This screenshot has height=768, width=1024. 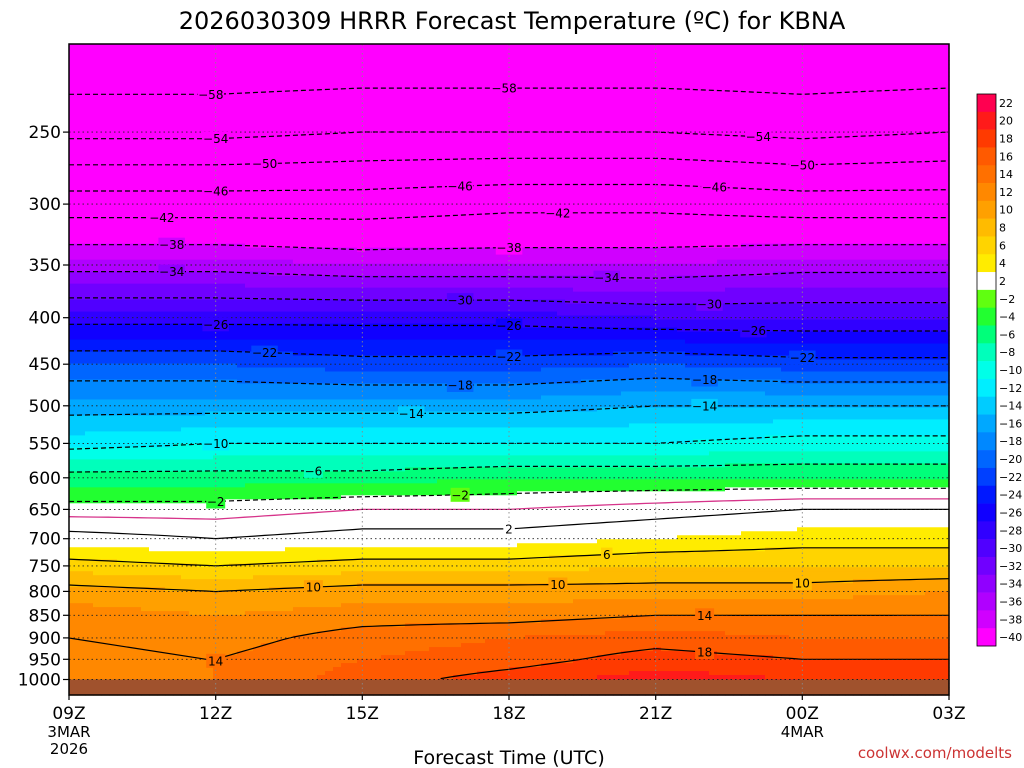 What do you see at coordinates (68, 732) in the screenshot?
I see `time-date-label: 3MAR` at bounding box center [68, 732].